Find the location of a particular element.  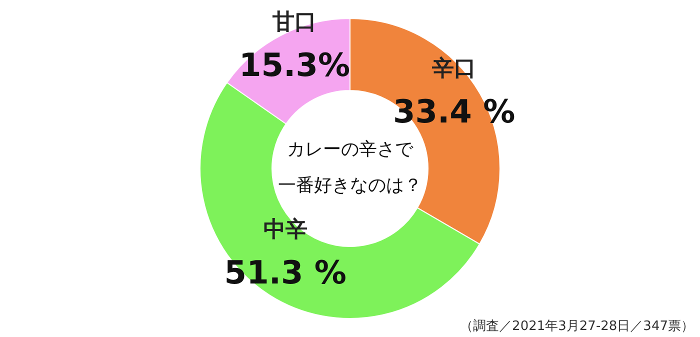

slice-label: 中辛 is located at coordinates (285, 229).